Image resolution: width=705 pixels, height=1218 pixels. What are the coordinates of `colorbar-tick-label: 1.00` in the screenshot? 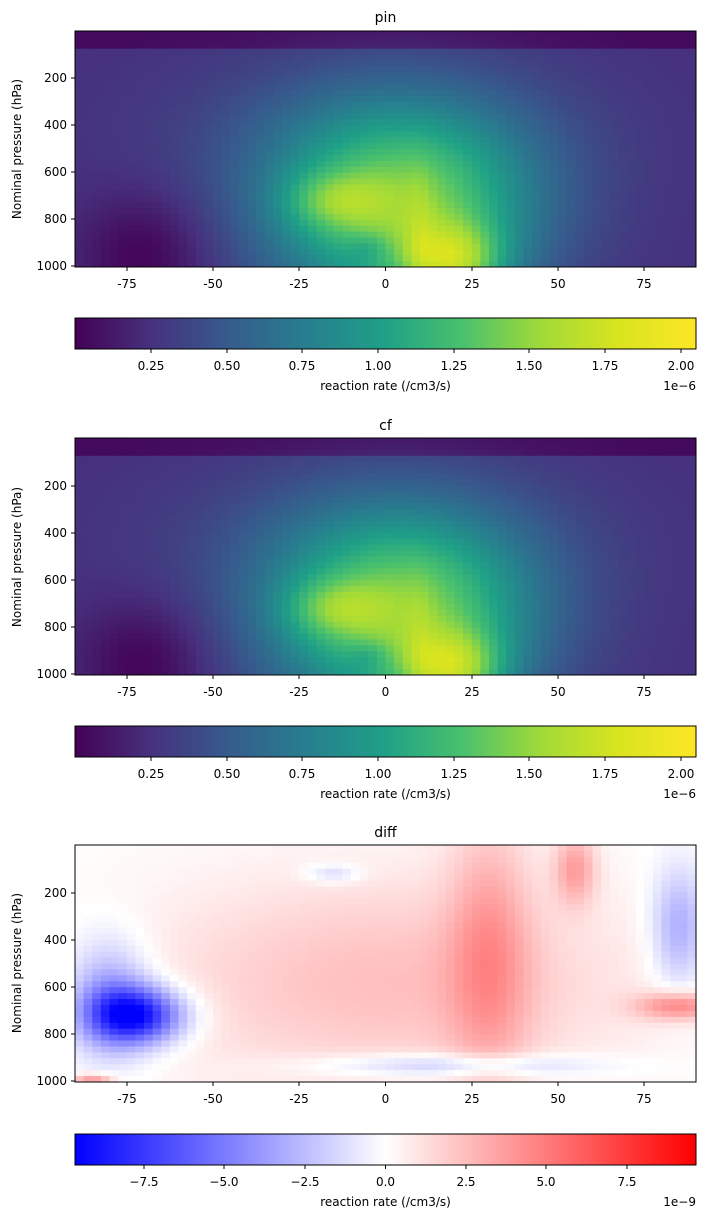 It's located at (378, 366).